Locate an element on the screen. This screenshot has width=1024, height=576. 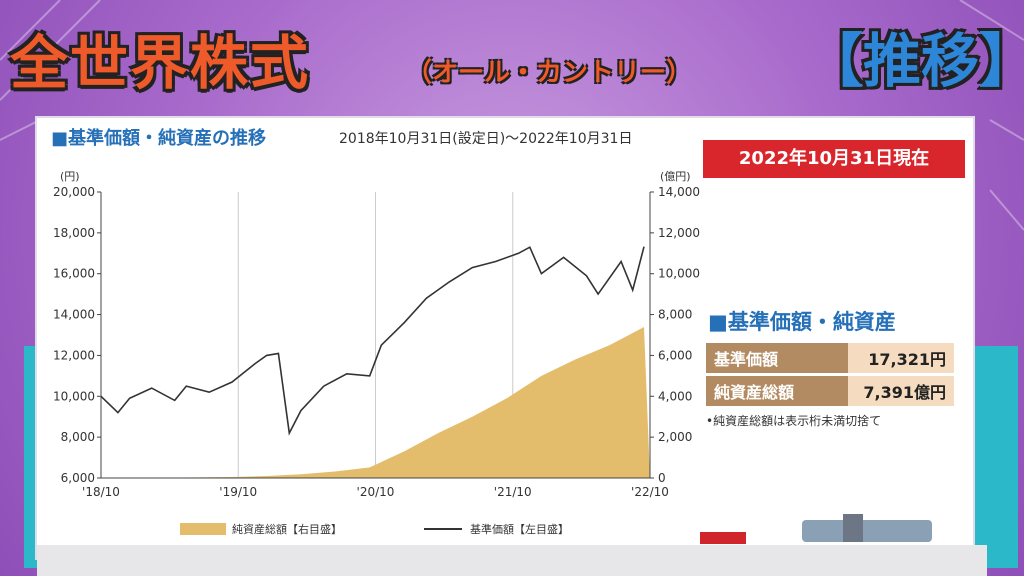
title-tag: 【推移】 is located at coordinates (914, 61).